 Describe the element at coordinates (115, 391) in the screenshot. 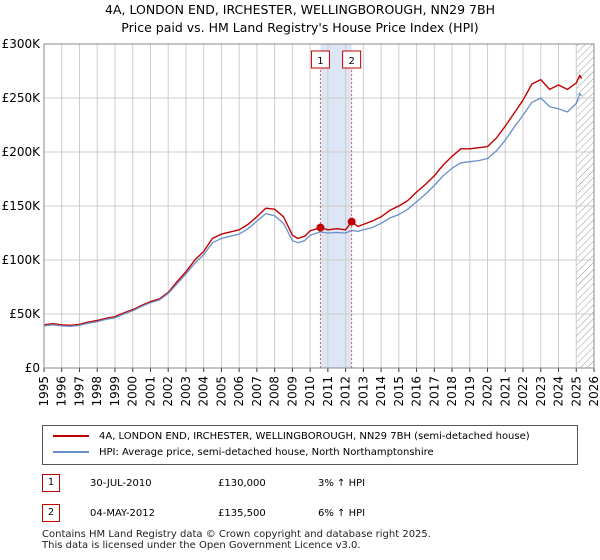

I see `x-tick-label: 1999` at that location.